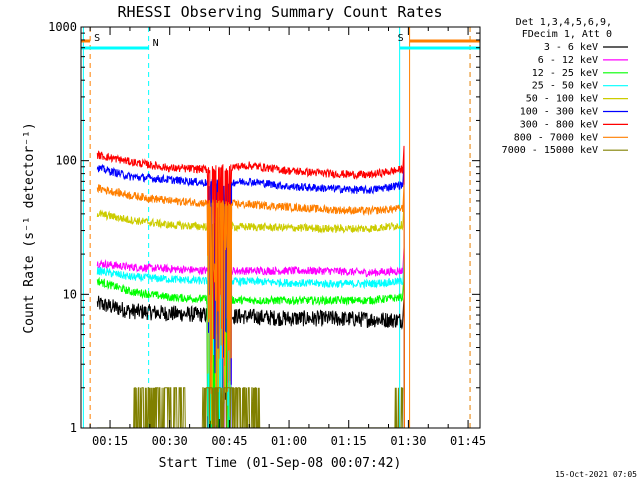  I want to click on state-markers: S SN, so click(280, 41).